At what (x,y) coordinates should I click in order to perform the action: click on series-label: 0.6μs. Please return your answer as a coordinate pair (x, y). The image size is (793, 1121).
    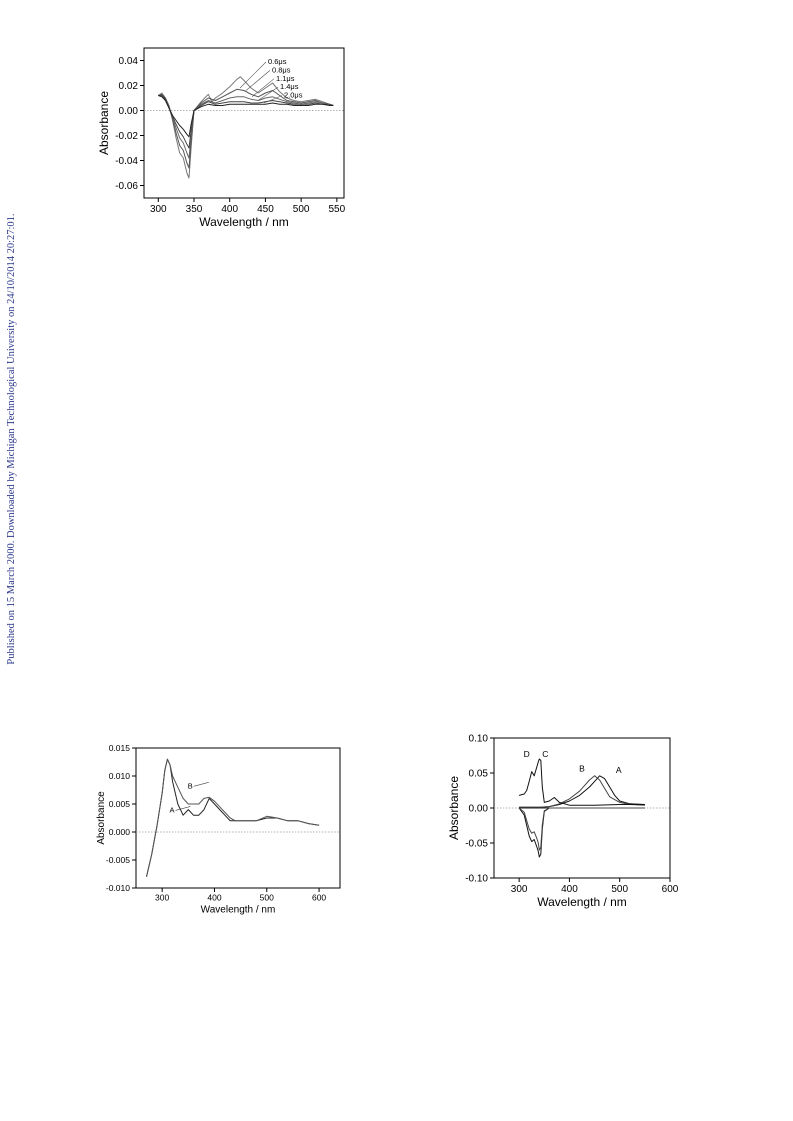
    Looking at the image, I should click on (277, 61).